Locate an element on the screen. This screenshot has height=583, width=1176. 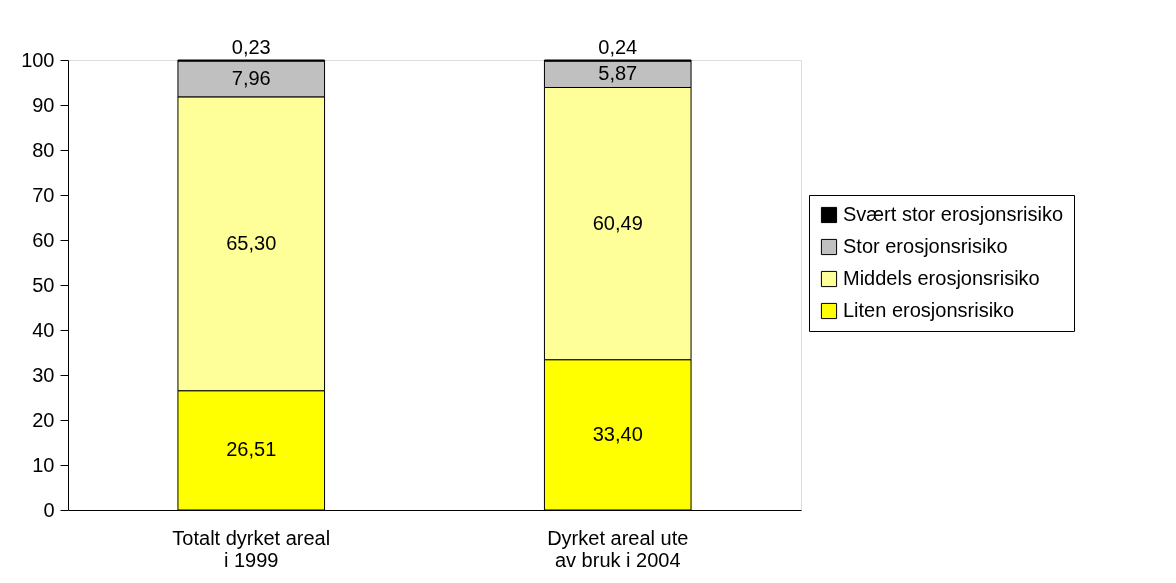
data-label: 26,51 is located at coordinates (251, 449).